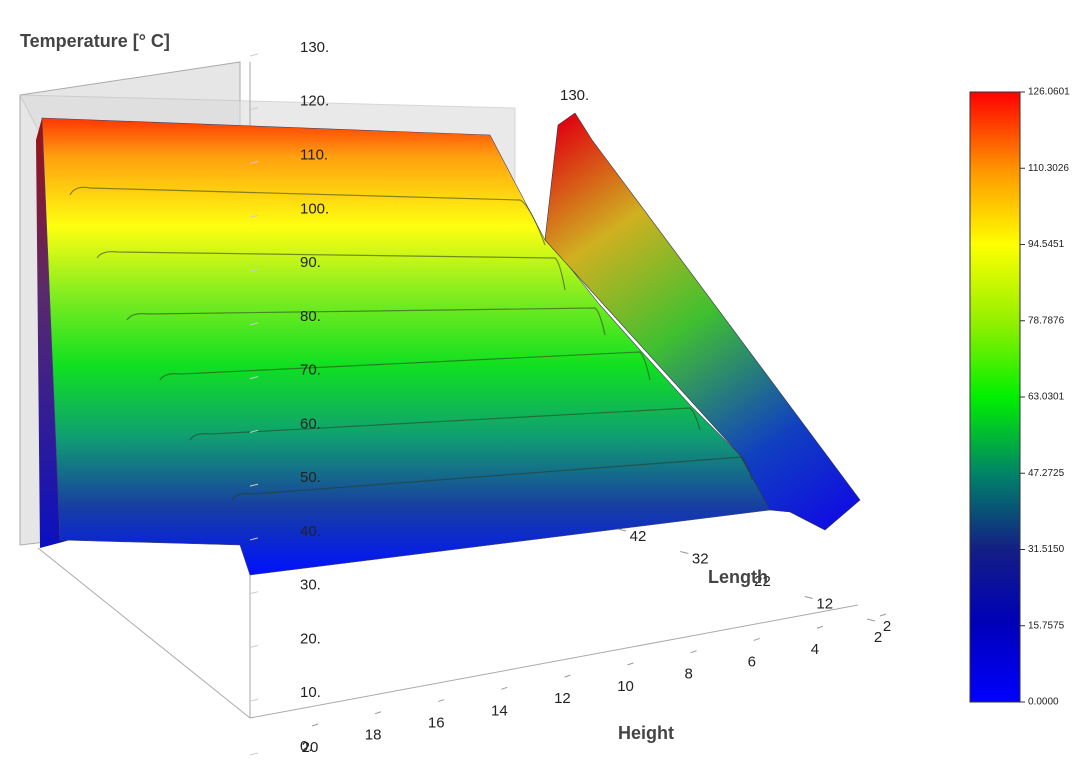 Image resolution: width=1080 pixels, height=768 pixels. What do you see at coordinates (373, 735) in the screenshot?
I see `x-tick-label: 18` at bounding box center [373, 735].